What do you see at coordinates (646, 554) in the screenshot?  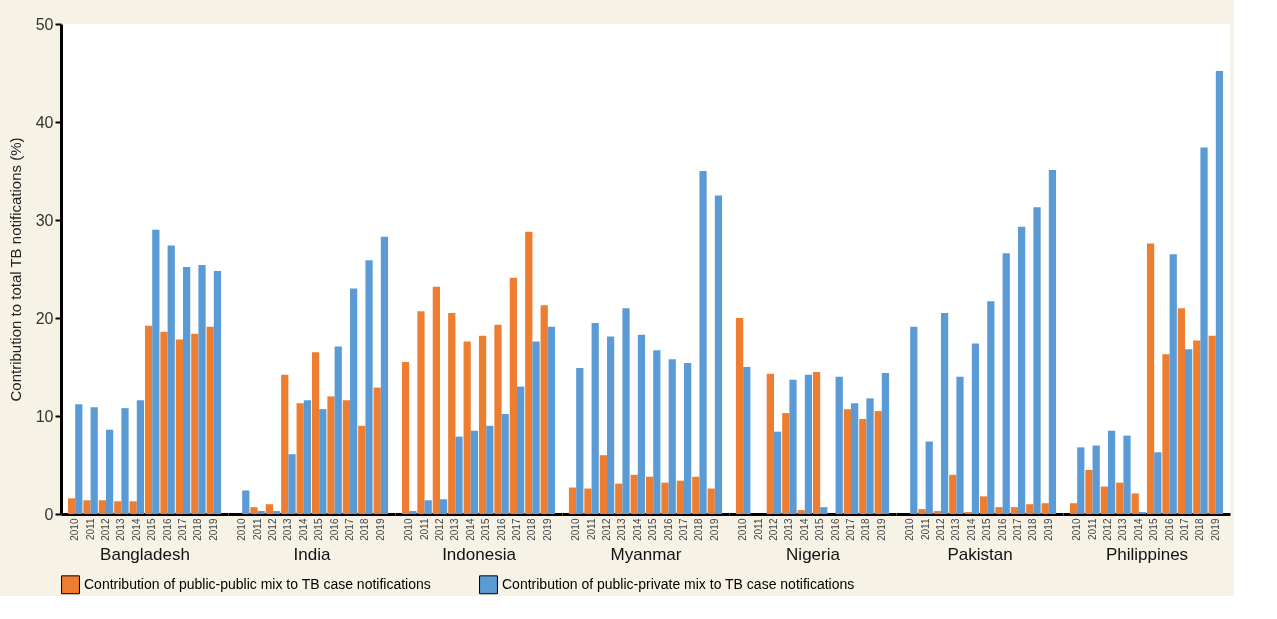 I see `x-axis-title: Myanmar` at bounding box center [646, 554].